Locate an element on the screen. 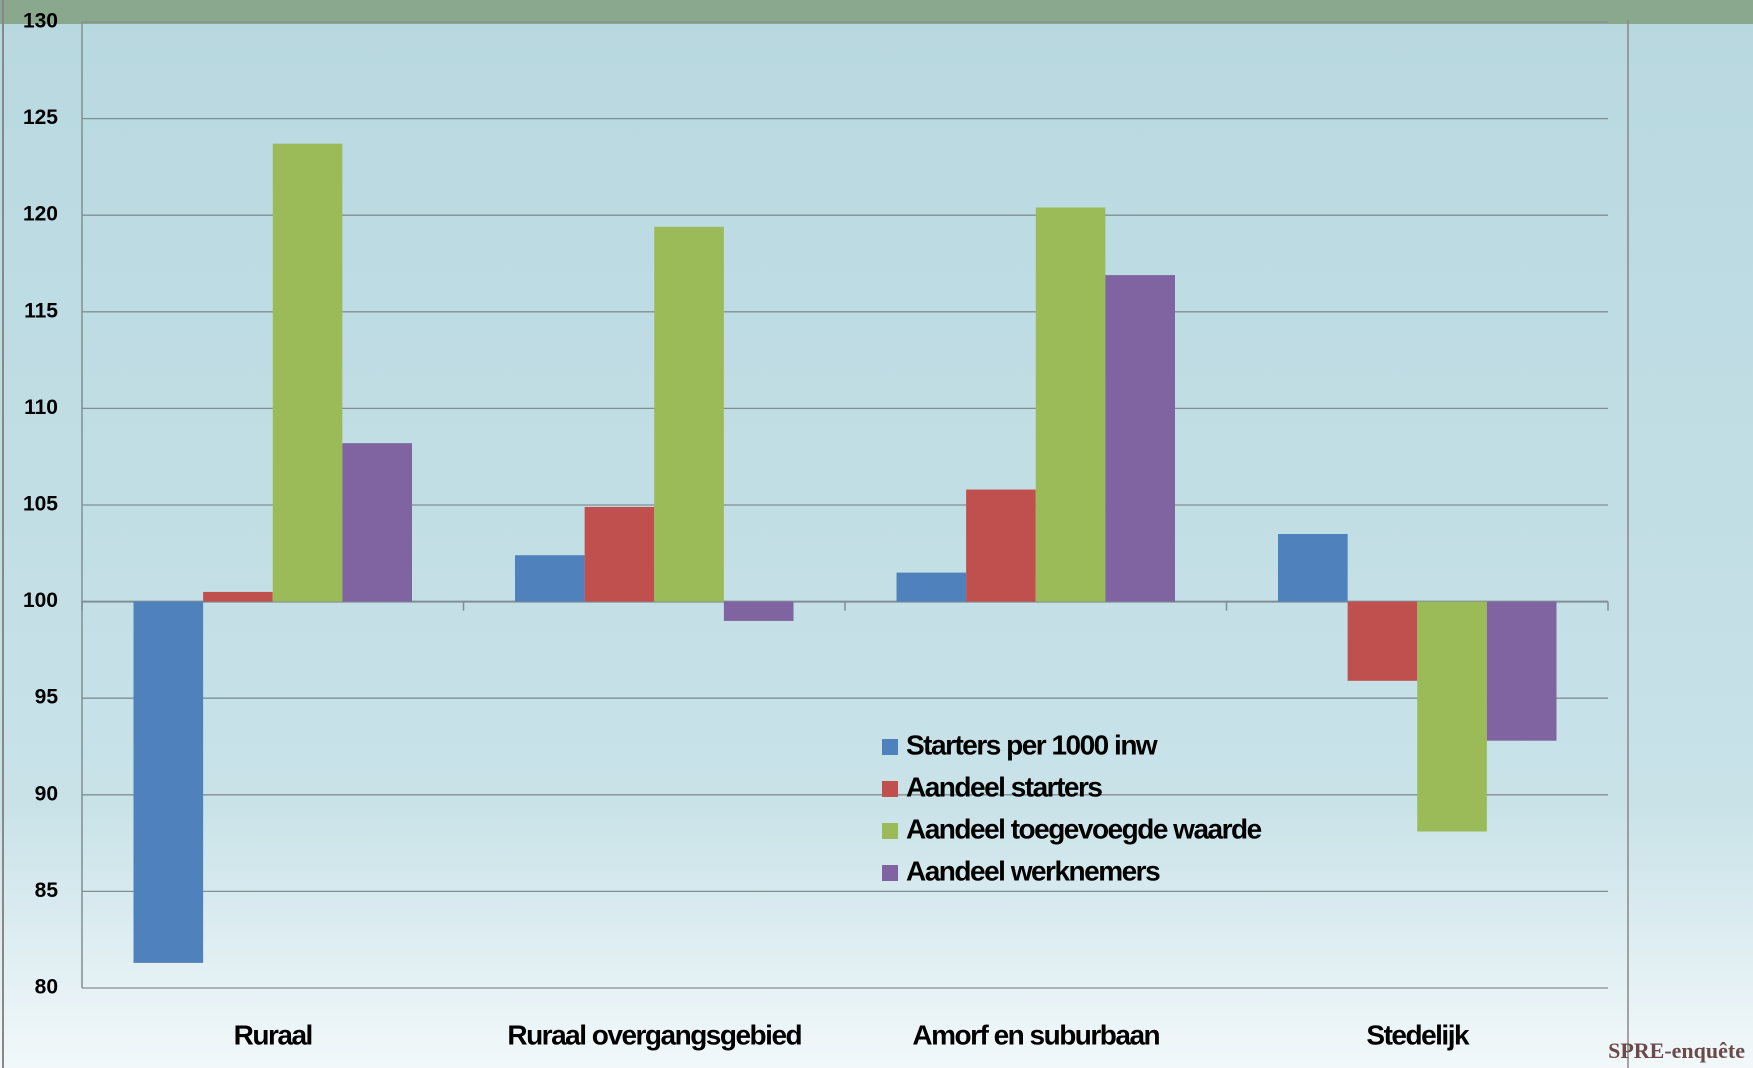  legend-label: Aandeel werknemers is located at coordinates (1033, 870).